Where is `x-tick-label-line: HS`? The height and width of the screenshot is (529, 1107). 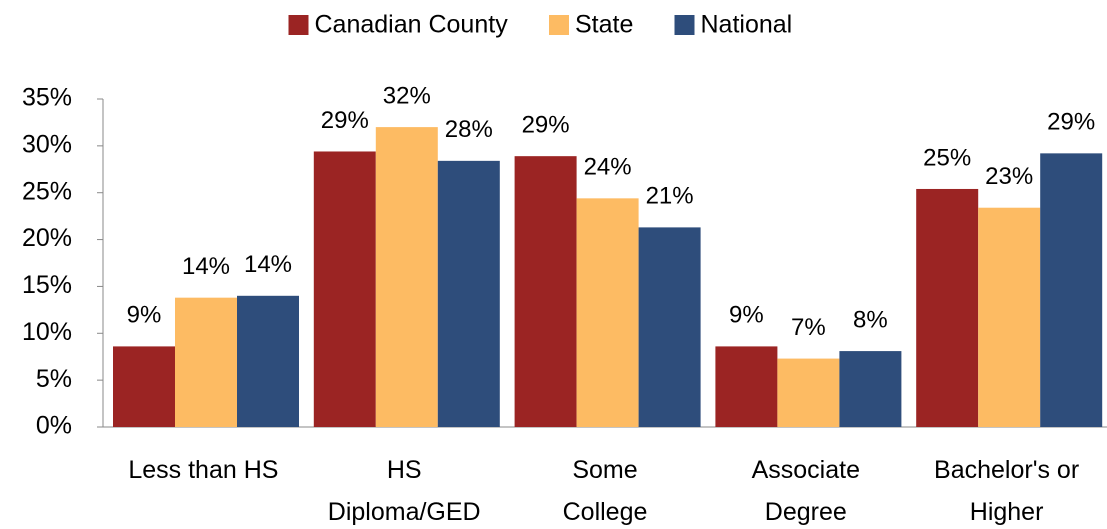
x-tick-label-line: HS is located at coordinates (404, 470).